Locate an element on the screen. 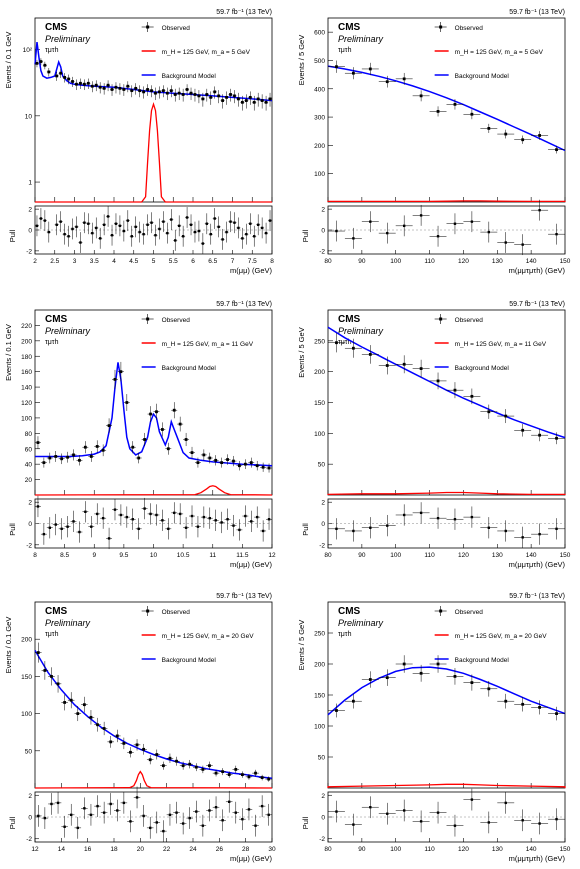  main-plot-frame is located at coordinates (446, 695).